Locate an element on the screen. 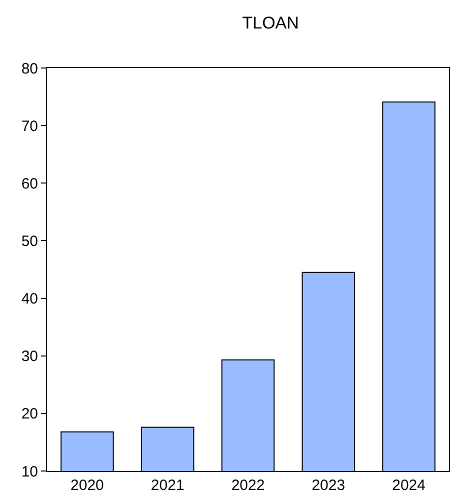 This screenshot has width=451, height=500. x-tick-label: 2024 is located at coordinates (409, 485).